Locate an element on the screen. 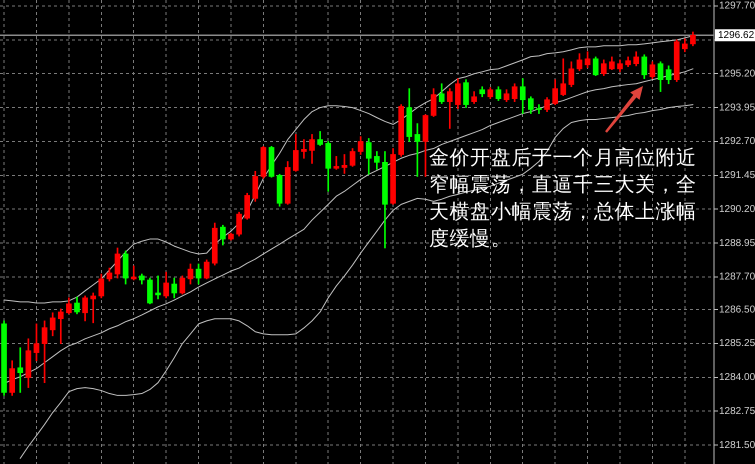  y-tick-label: 1288.95 is located at coordinates (737, 243).